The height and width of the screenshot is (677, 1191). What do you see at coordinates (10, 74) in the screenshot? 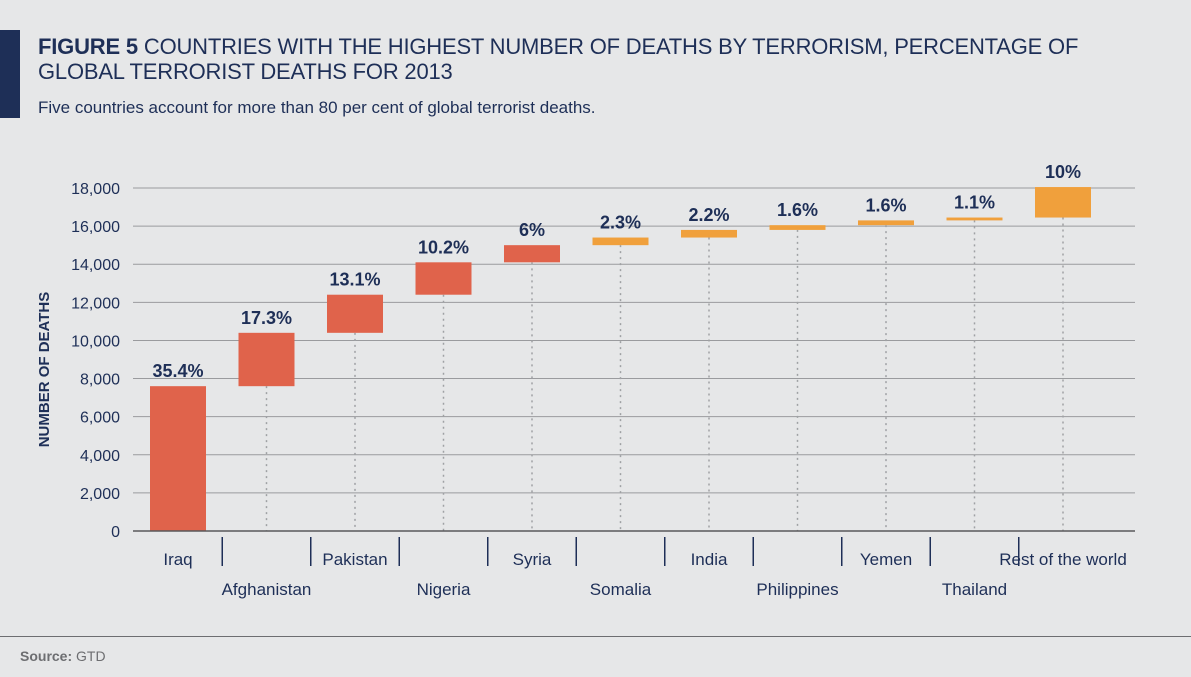
I see `header-accent-bar` at bounding box center [10, 74].